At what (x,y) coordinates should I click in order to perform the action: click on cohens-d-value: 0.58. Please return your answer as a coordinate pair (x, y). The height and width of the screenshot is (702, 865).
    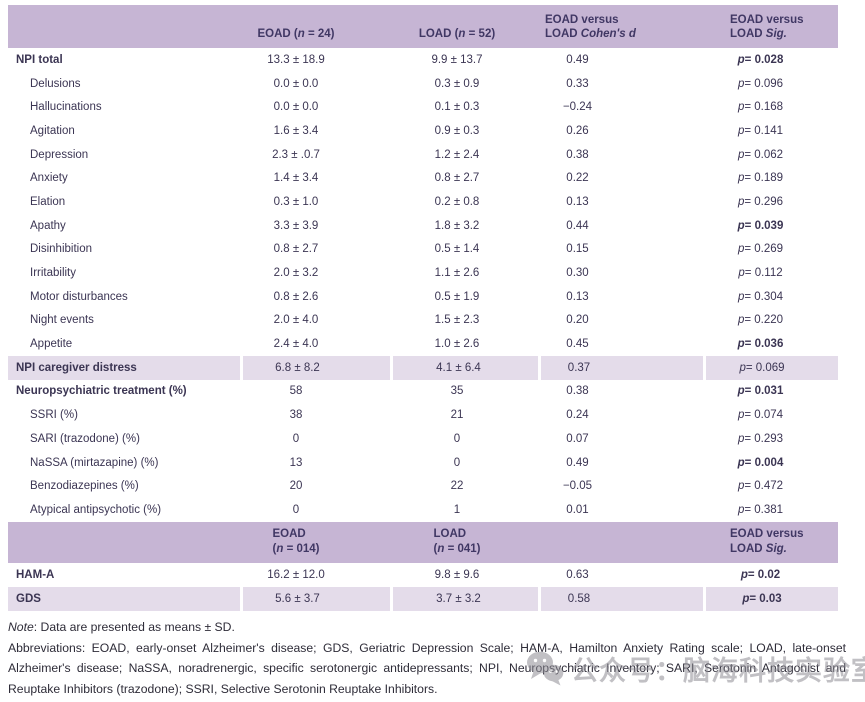
    Looking at the image, I should click on (620, 598).